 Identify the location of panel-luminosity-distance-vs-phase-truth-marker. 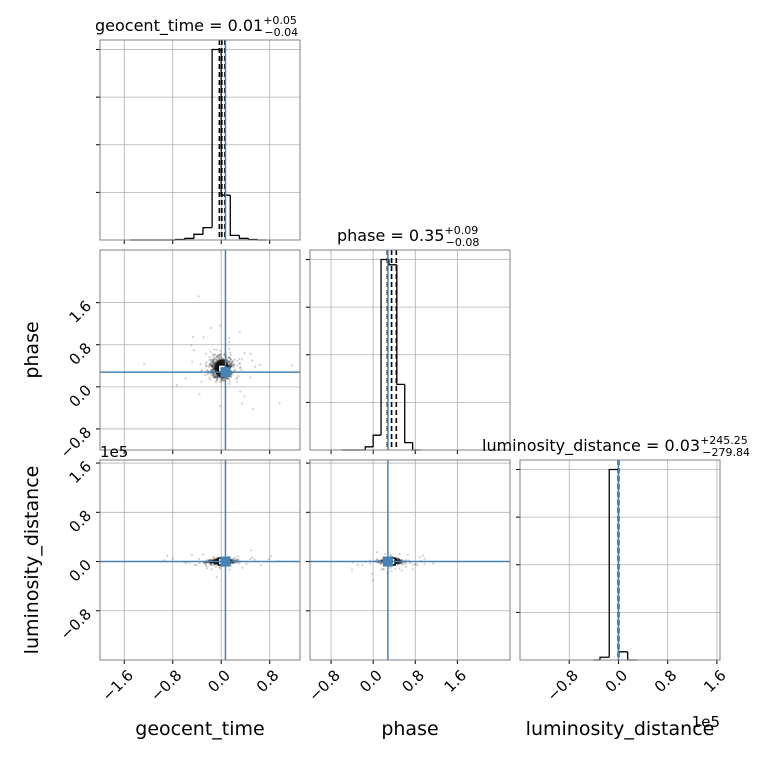
(387, 561).